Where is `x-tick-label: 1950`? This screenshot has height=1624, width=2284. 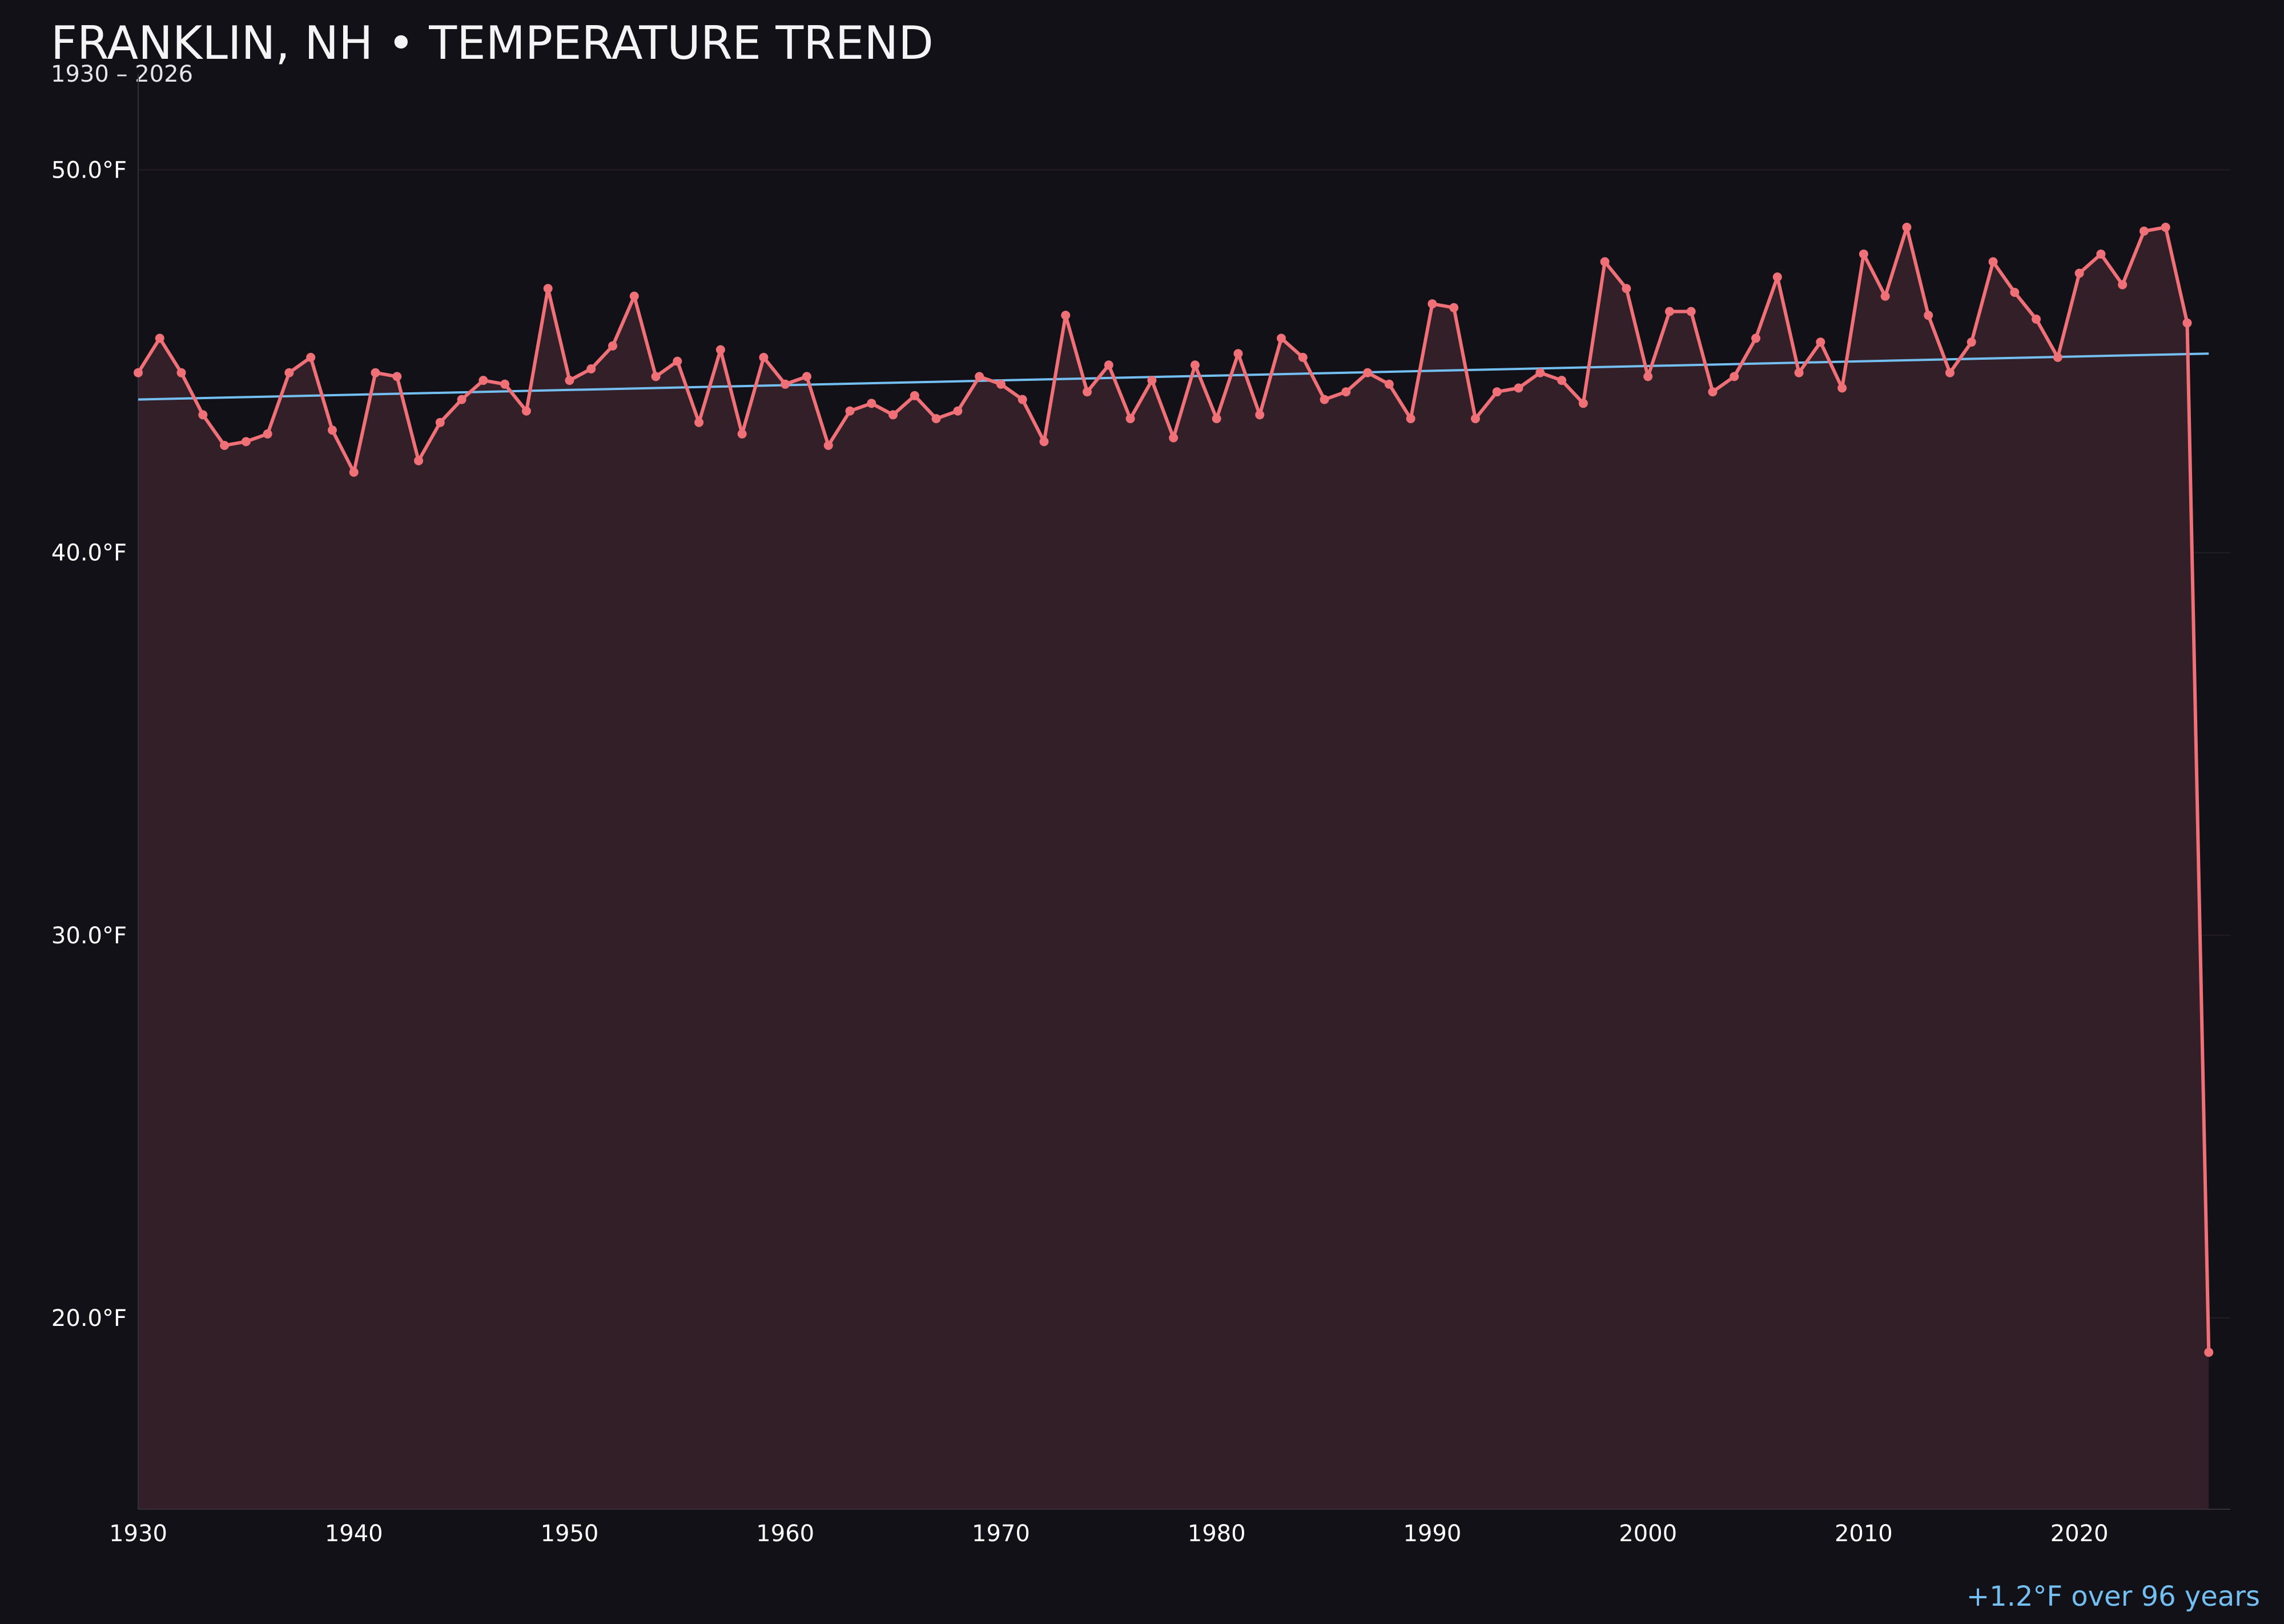 x-tick-label: 1950 is located at coordinates (570, 1534).